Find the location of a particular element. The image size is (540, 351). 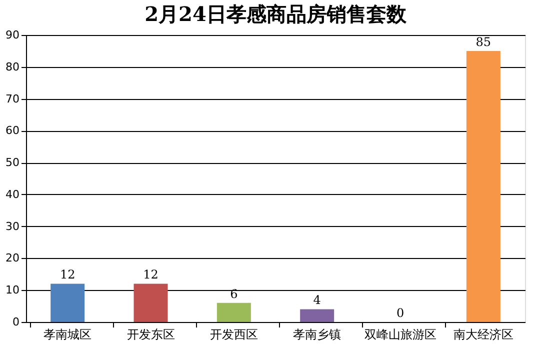

data-label: 4 is located at coordinates (317, 300).